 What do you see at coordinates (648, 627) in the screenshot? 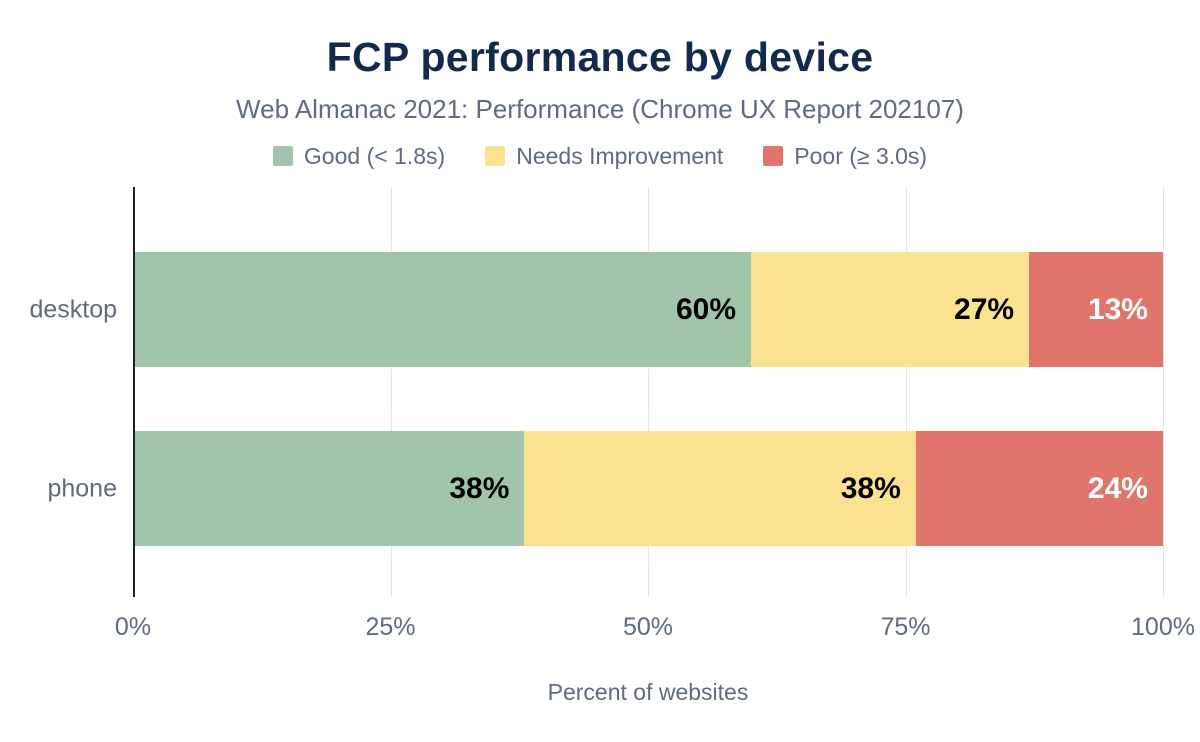
I see `x-tick-label: 50%` at bounding box center [648, 627].